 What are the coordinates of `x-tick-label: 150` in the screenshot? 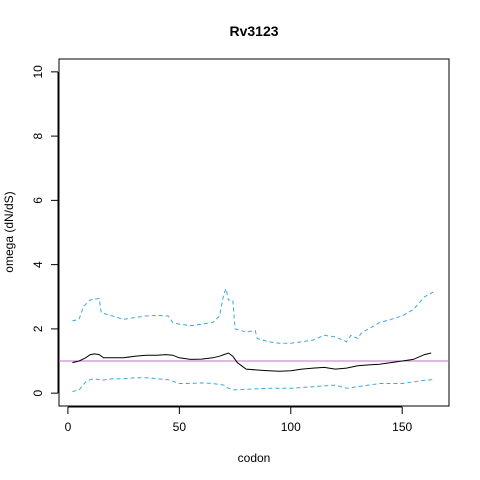 It's located at (402, 427).